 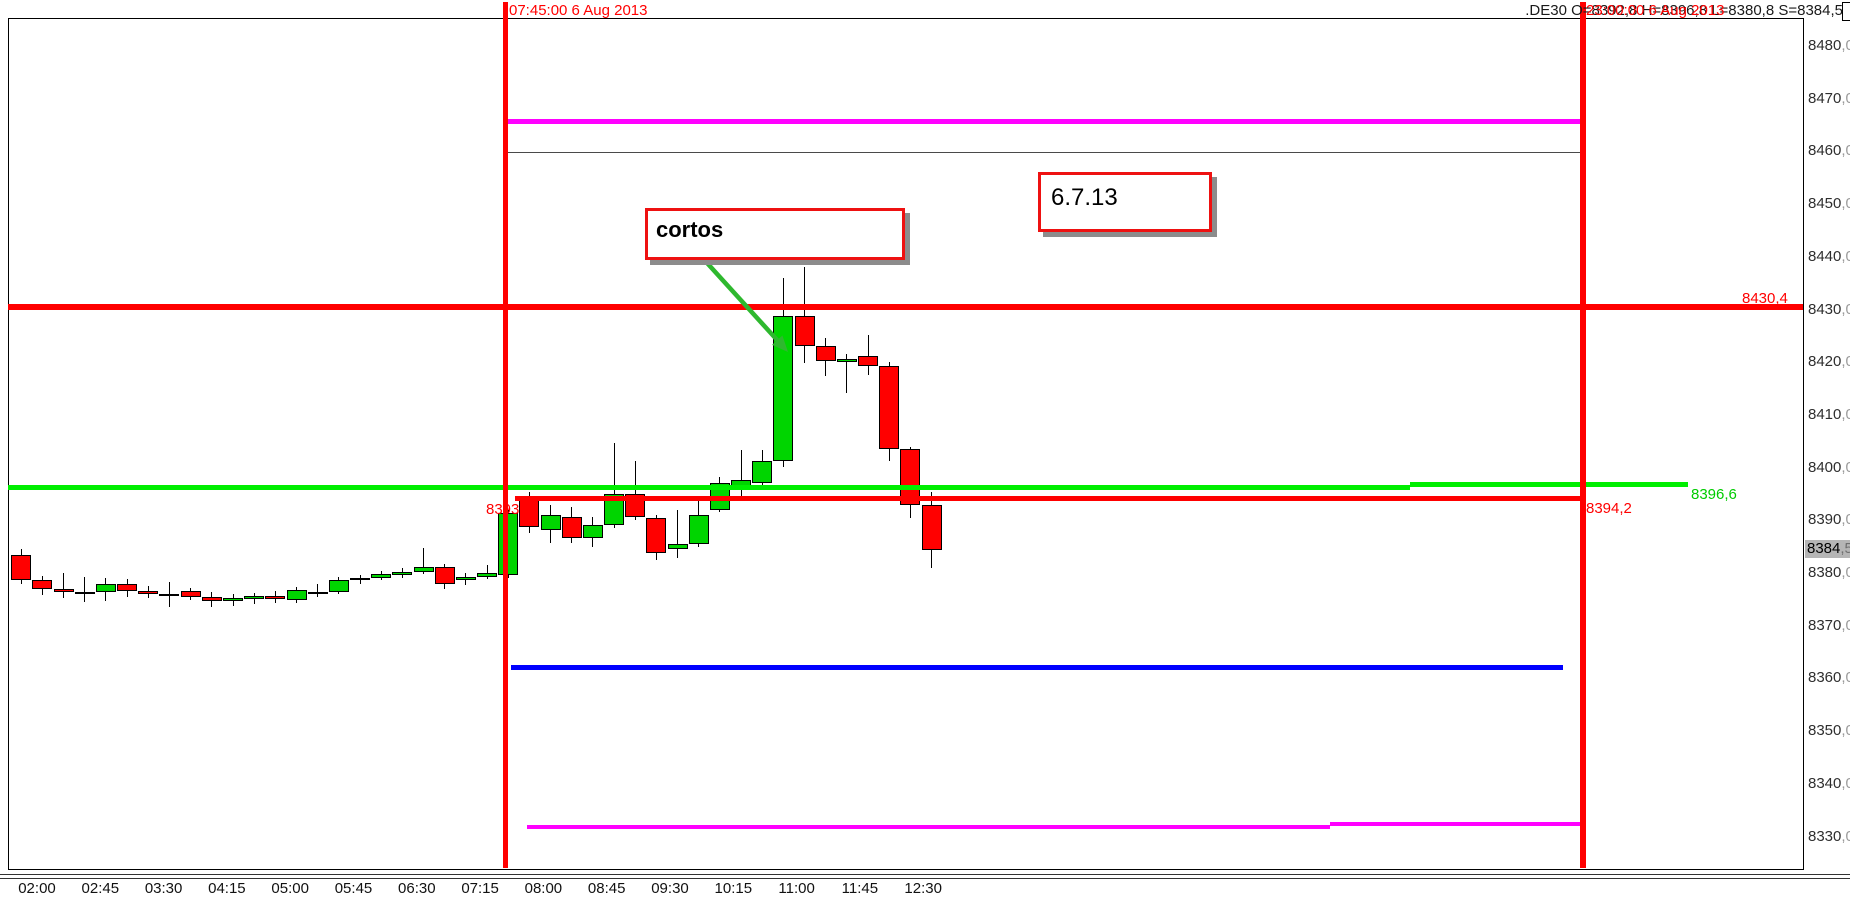 I want to click on current-price-main: 8384, so click(x=1824, y=549).